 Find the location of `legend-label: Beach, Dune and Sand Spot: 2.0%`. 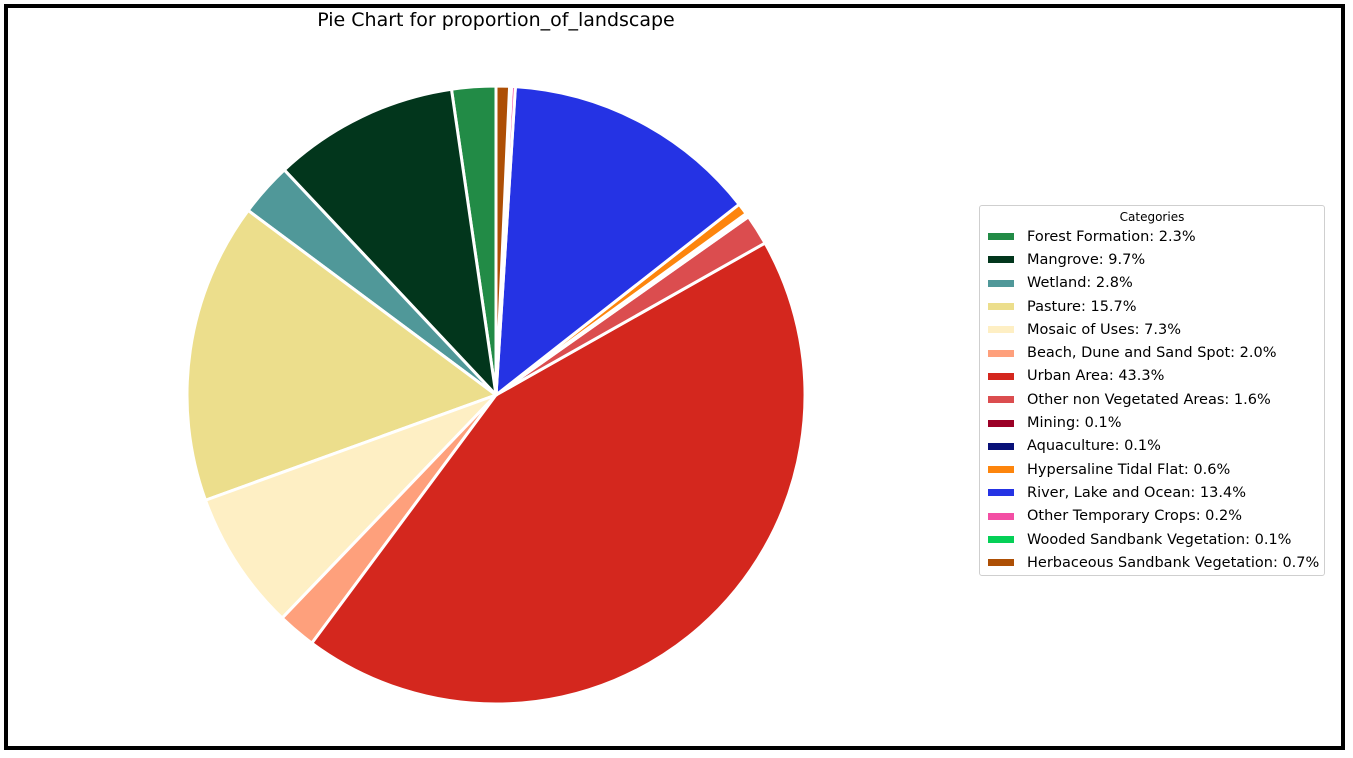

legend-label: Beach, Dune and Sand Spot: 2.0% is located at coordinates (1152, 353).